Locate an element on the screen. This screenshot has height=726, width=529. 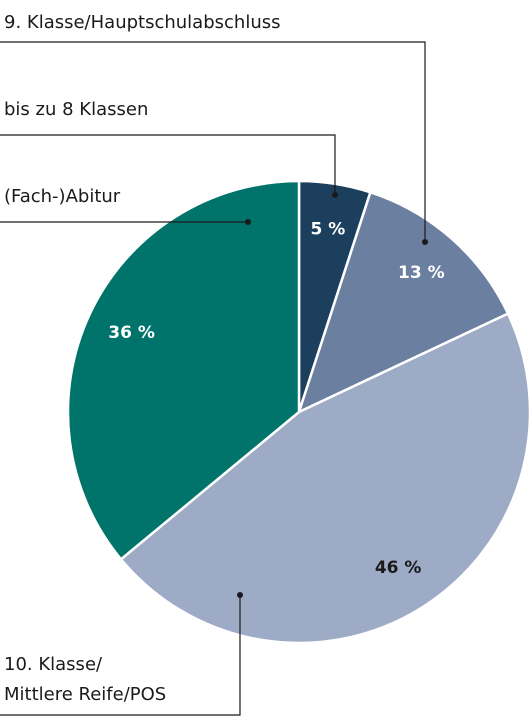
category-label: 9. Klasse/Hauptschulabschluss is located at coordinates (142, 22).